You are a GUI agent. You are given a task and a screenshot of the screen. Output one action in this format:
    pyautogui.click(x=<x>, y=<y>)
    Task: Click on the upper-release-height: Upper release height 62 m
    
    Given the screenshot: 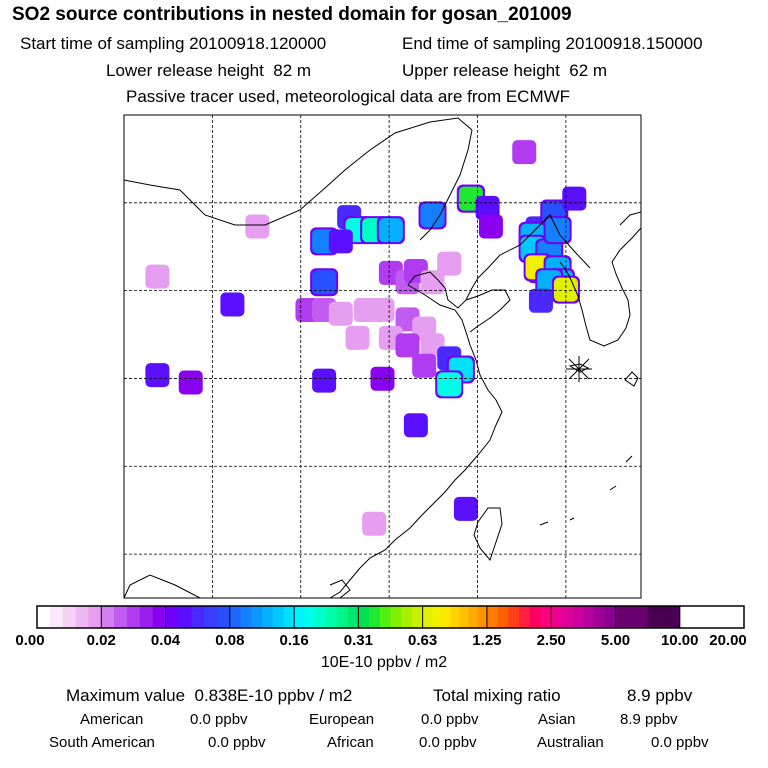 What is the action you would take?
    pyautogui.click(x=504, y=71)
    